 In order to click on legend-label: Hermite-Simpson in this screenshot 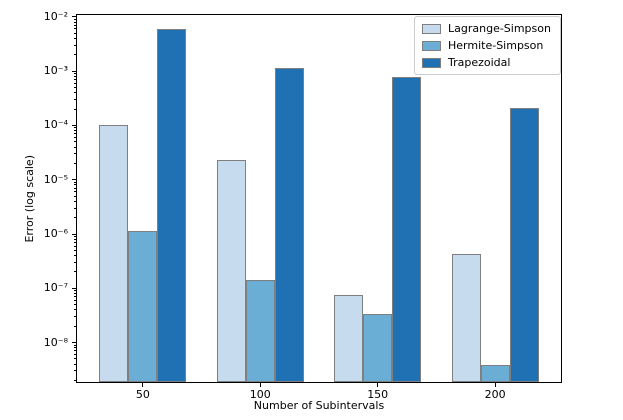, I will do `click(496, 45)`.